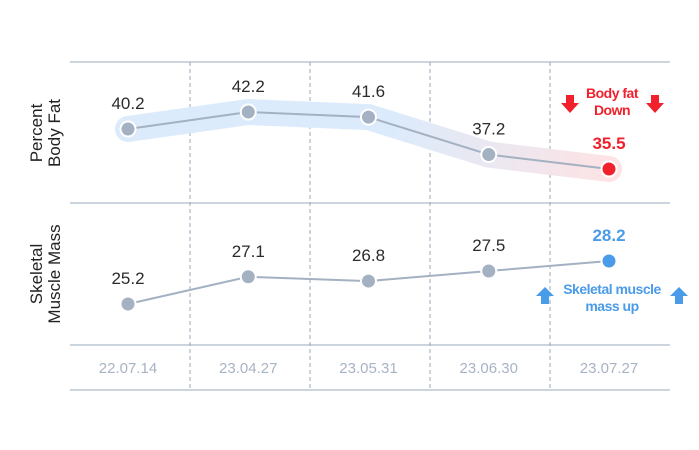 This screenshot has height=450, width=699. What do you see at coordinates (368, 255) in the screenshot?
I see `value-label: 26.8` at bounding box center [368, 255].